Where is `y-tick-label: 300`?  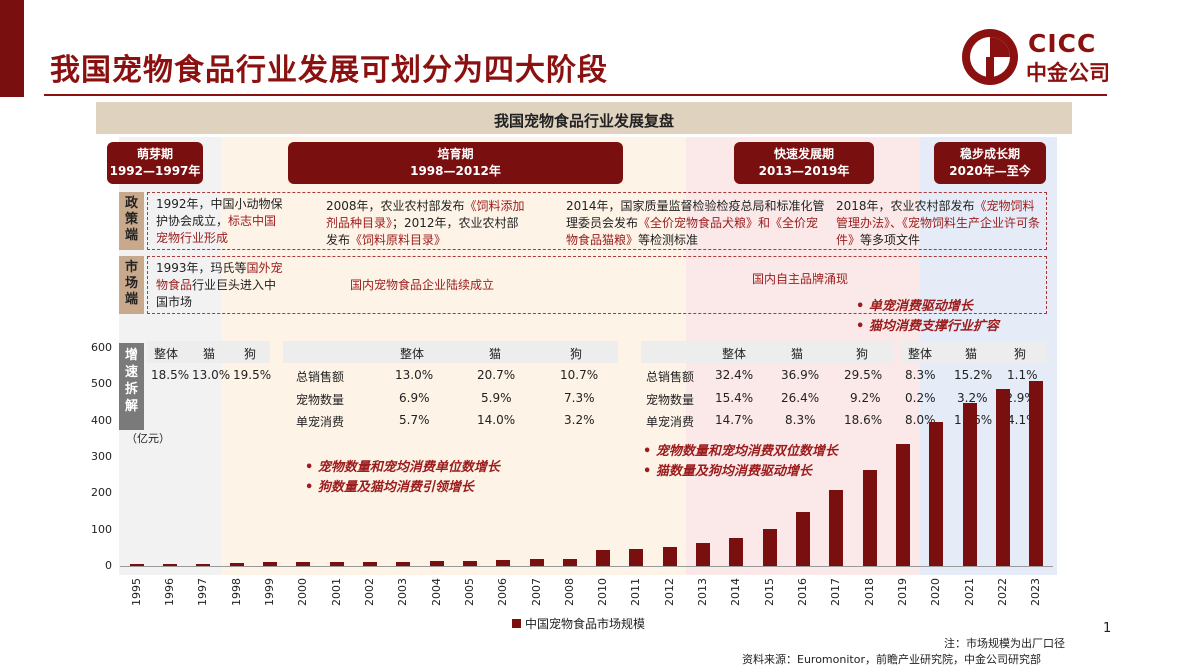
y-tick-label: 300 is located at coordinates (101, 456).